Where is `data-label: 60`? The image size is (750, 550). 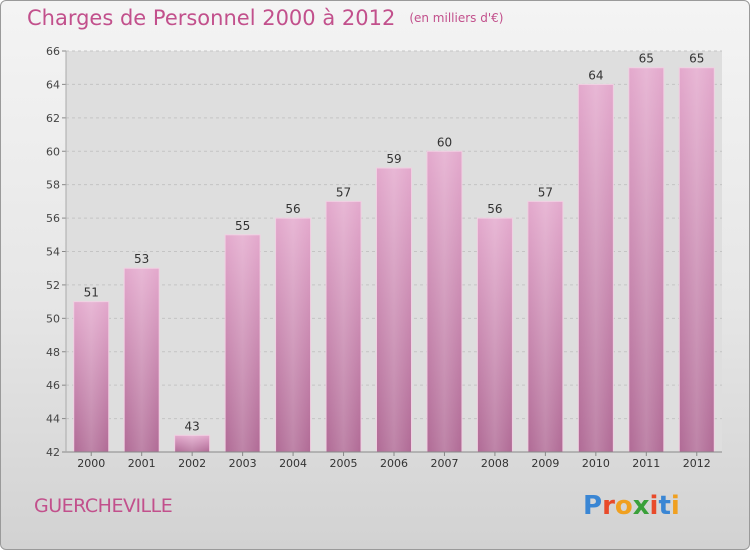
data-label: 60 is located at coordinates (444, 142).